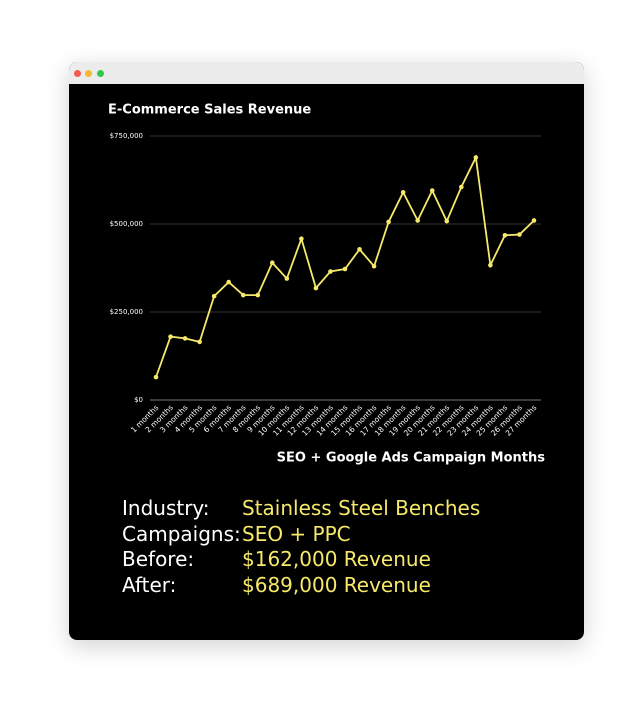 This screenshot has height=708, width=643. I want to click on y-tick-label: $750,000, so click(126, 136).